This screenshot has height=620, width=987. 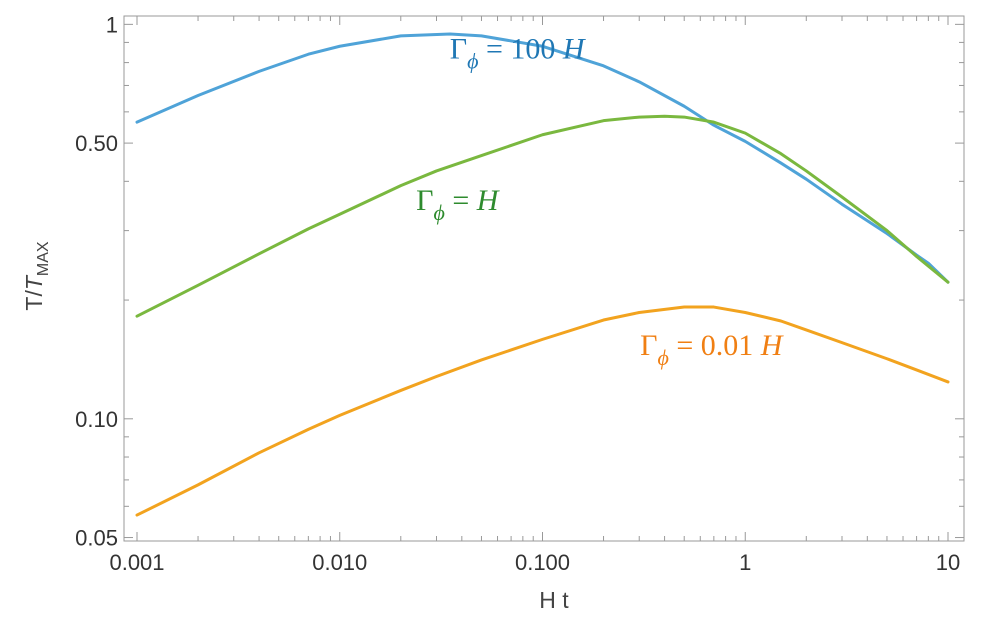 I want to click on curve-label-2: Γϕ = 0.01 H, so click(x=712, y=349).